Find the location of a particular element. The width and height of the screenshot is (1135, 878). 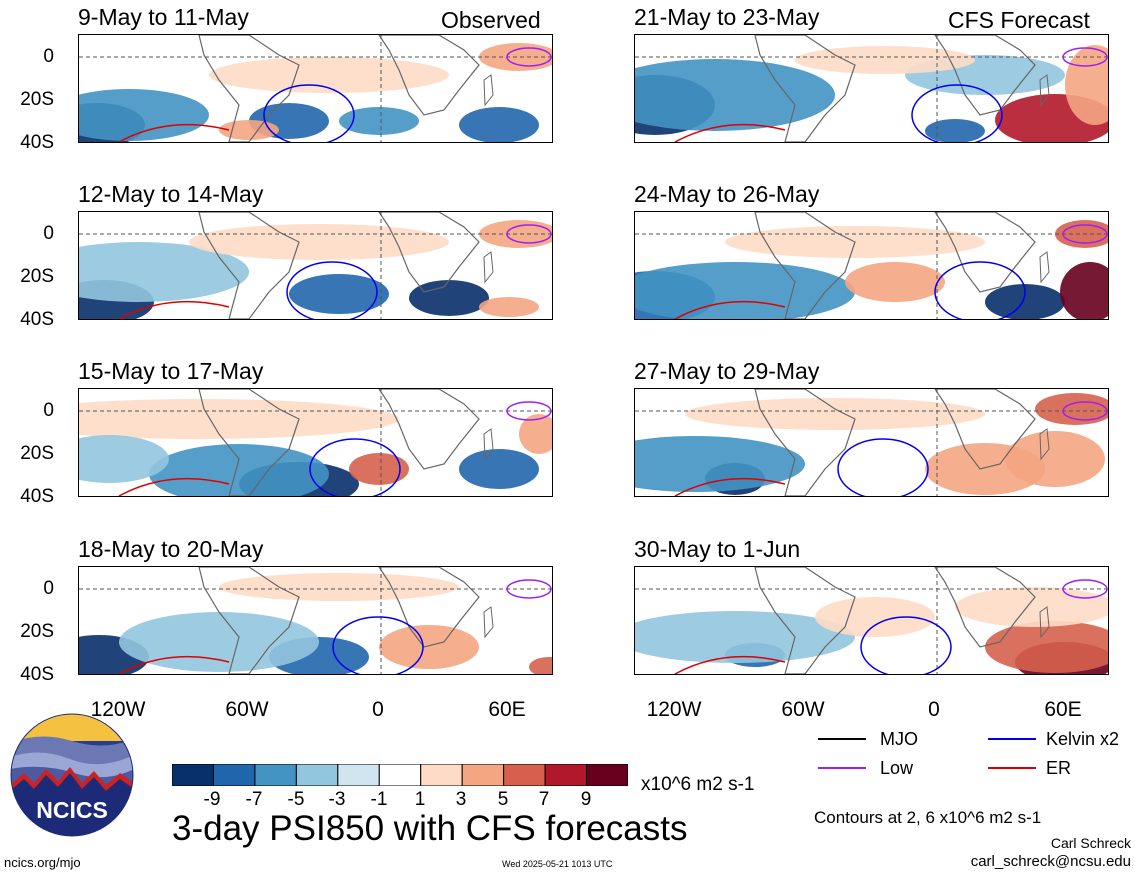

panel-4-title: 18-May to 20-May is located at coordinates (171, 549).